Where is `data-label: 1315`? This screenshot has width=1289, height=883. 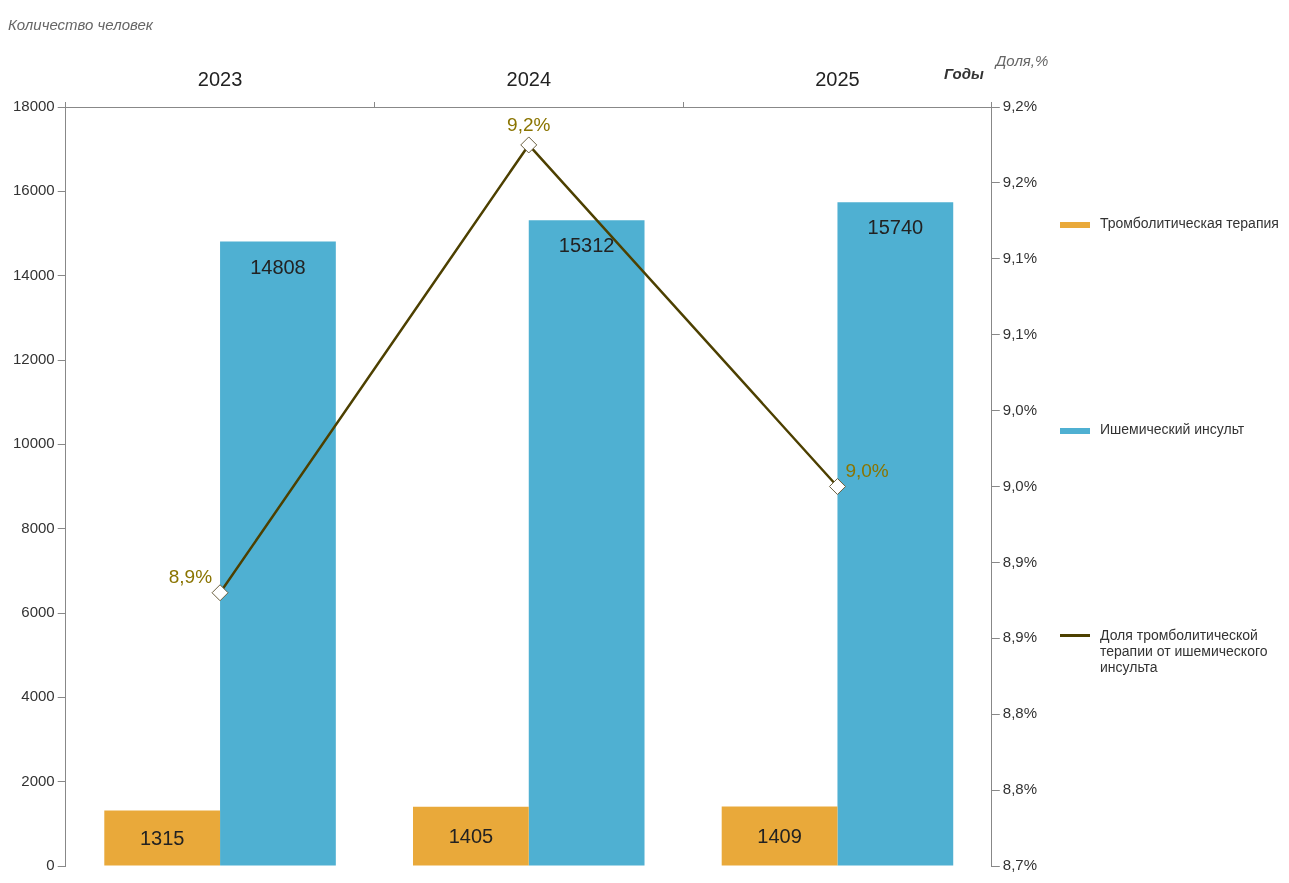
data-label: 1315 is located at coordinates (162, 838).